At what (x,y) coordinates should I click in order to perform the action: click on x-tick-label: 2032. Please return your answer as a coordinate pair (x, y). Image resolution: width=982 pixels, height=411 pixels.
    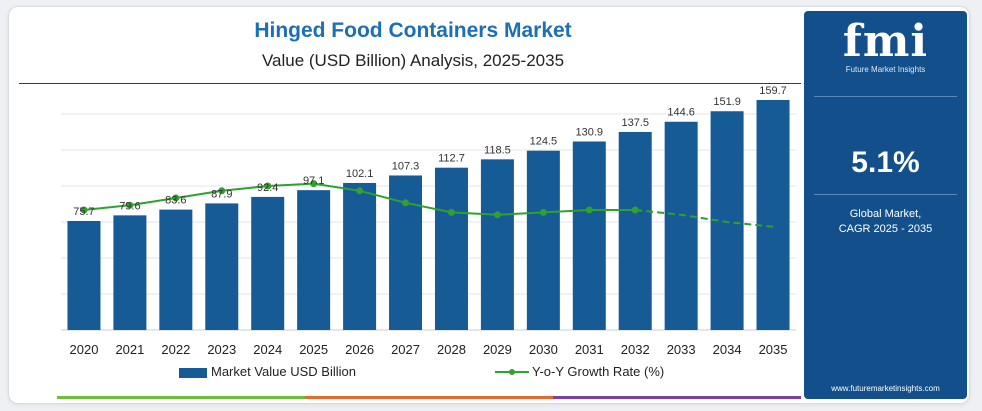
    Looking at the image, I should click on (635, 349).